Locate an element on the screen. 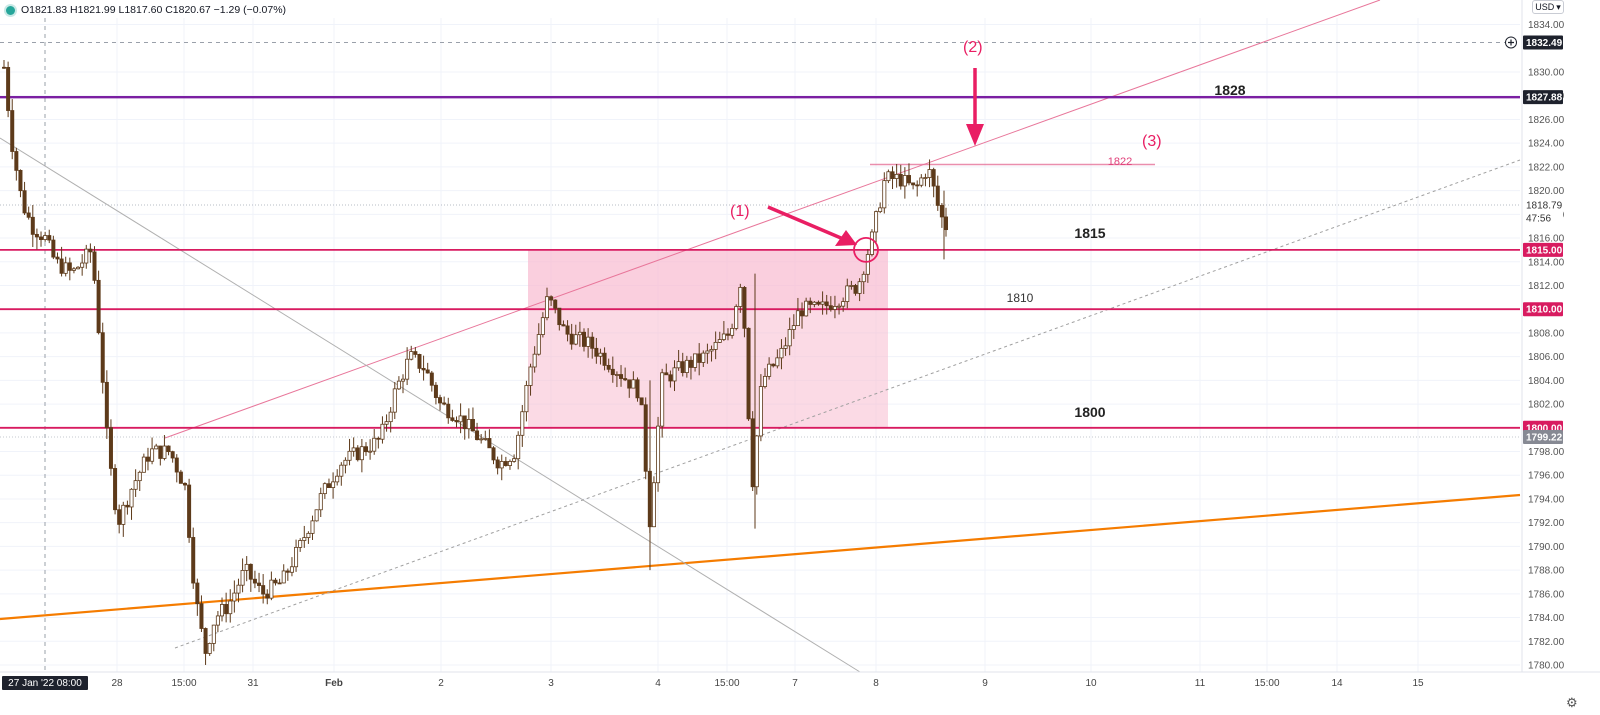  live-dot-icon is located at coordinates (10, 10).